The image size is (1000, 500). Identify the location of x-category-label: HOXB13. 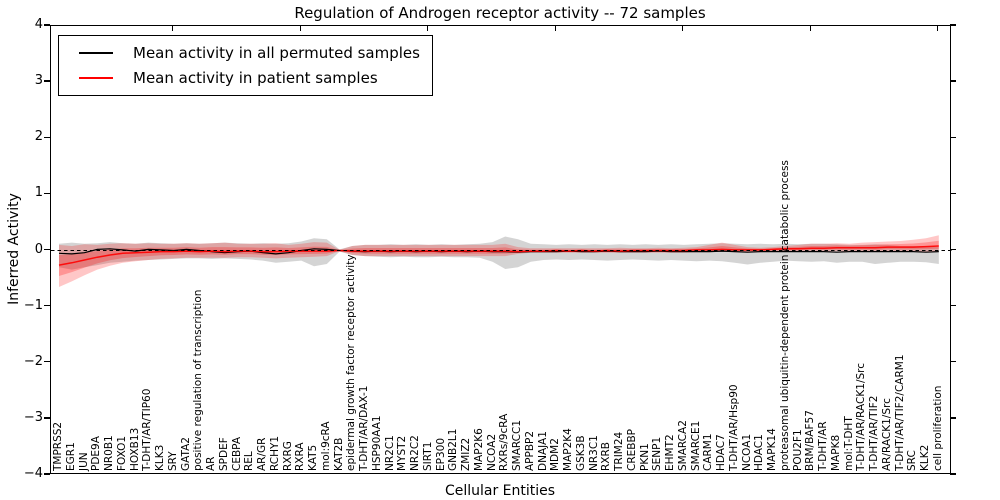
(134, 449).